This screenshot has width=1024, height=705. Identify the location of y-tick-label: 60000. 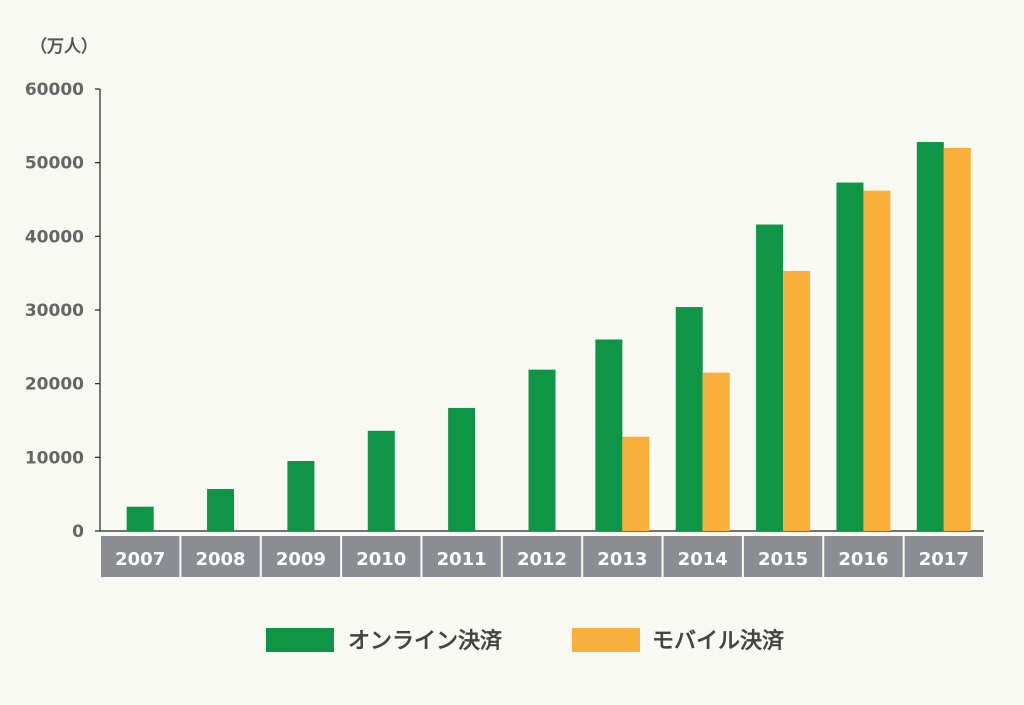
(54, 90).